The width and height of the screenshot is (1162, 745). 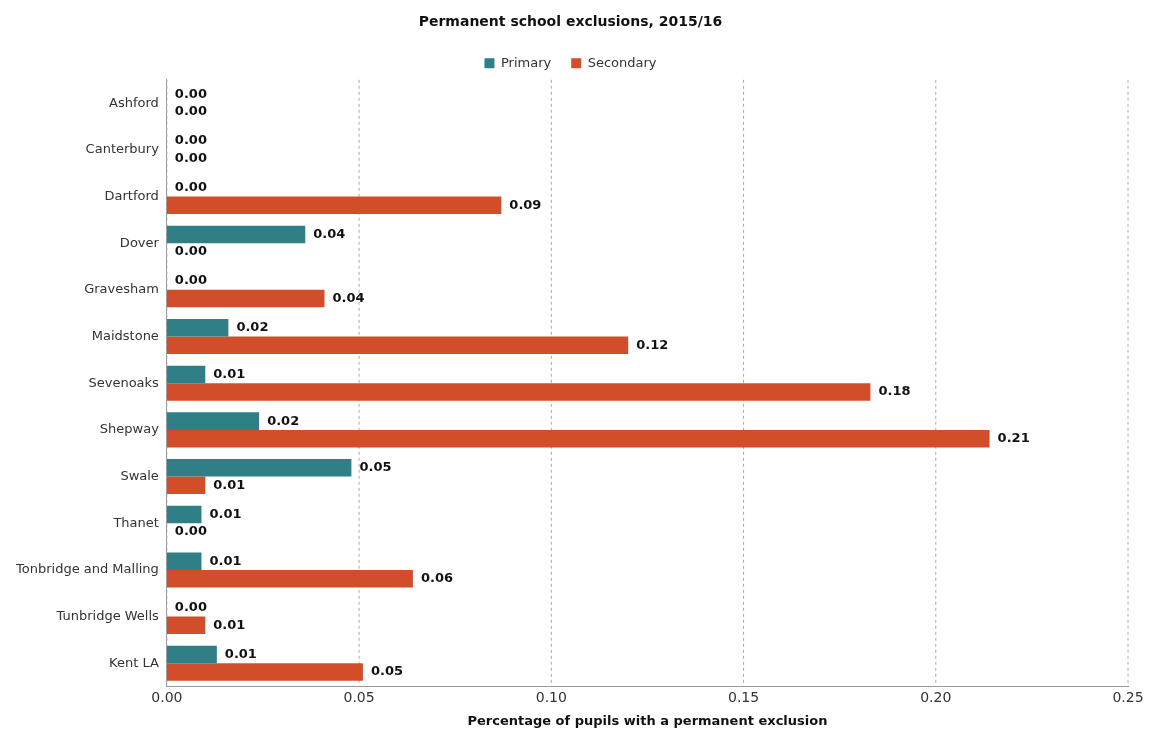 I want to click on chart-title: Permanent school exclusions, 2015/16, so click(x=570, y=21).